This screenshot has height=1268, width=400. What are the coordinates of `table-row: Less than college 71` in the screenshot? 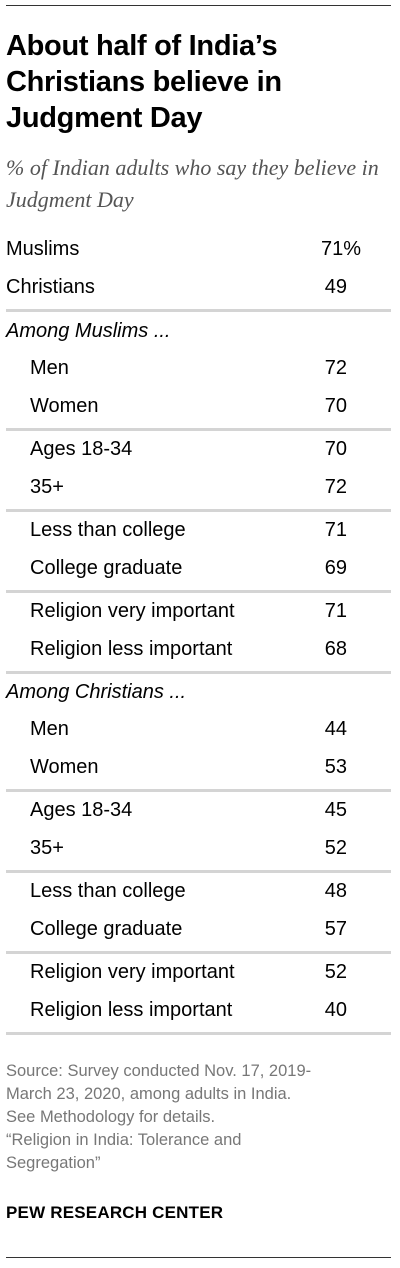 It's located at (198, 530).